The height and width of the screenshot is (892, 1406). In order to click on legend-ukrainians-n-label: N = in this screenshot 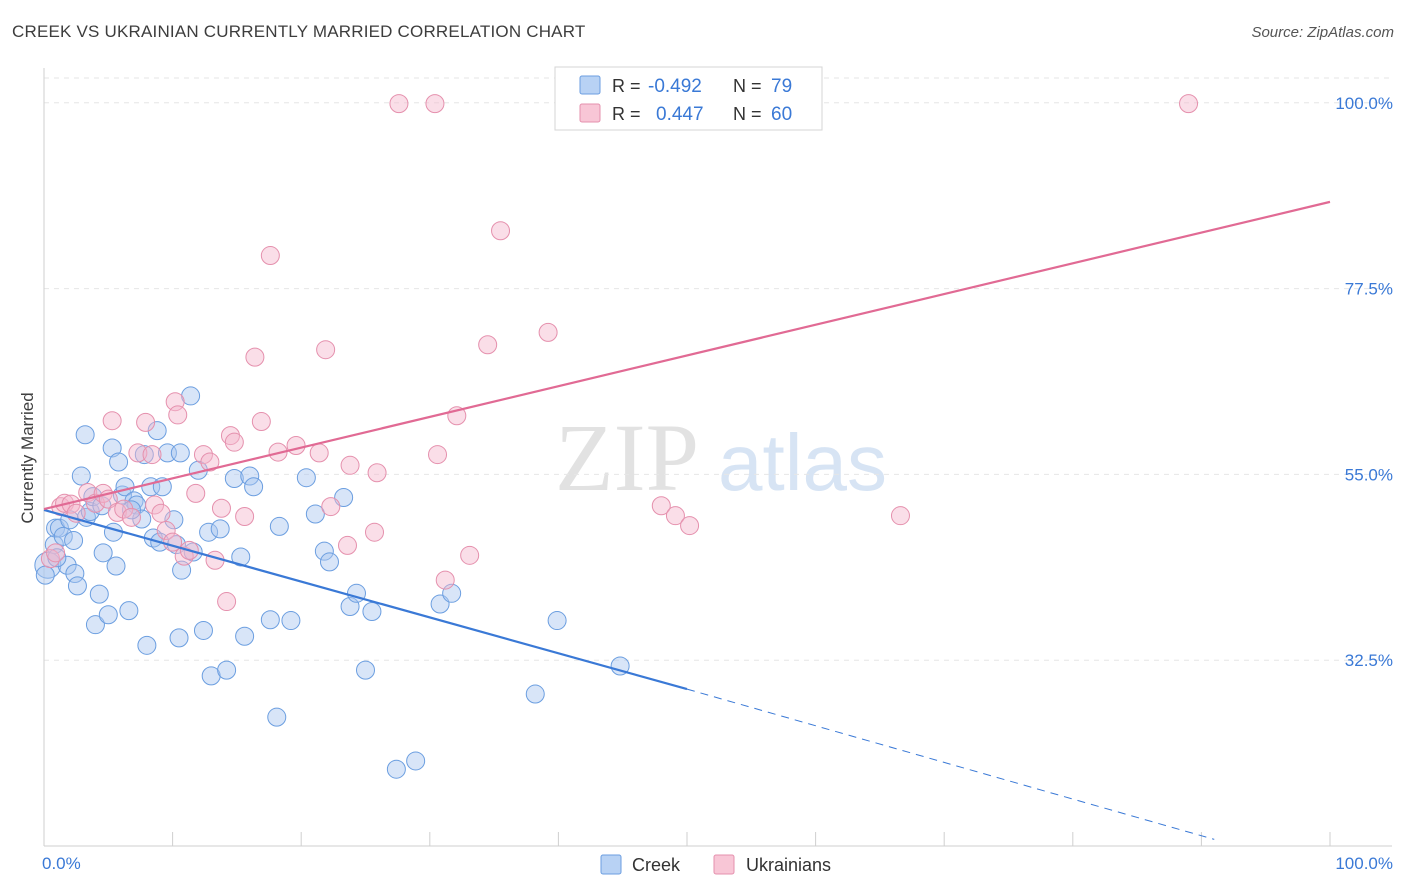, I will do `click(747, 114)`.